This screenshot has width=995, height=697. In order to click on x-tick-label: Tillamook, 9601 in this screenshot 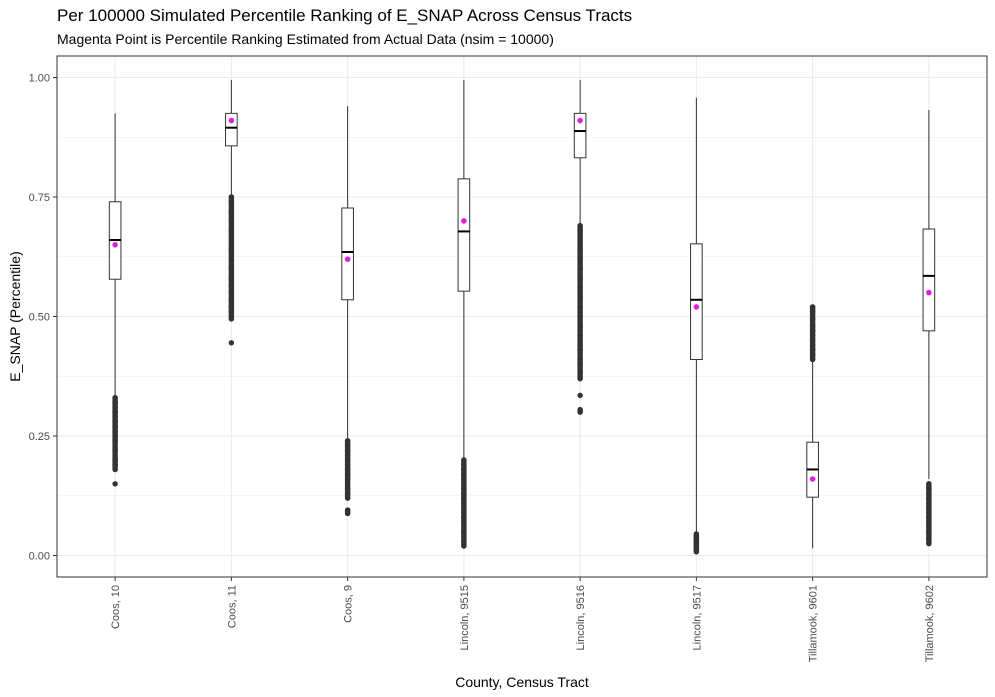, I will do `click(814, 623)`.